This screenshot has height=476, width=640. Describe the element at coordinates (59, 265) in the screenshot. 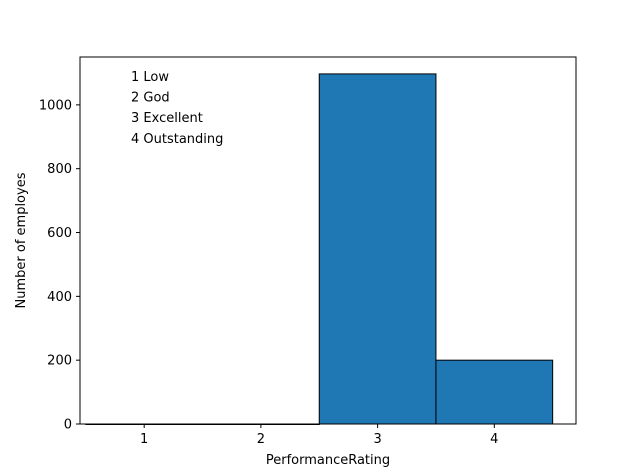

I see `y-axis-ticks: 0 200 400 600 800 1000` at that location.